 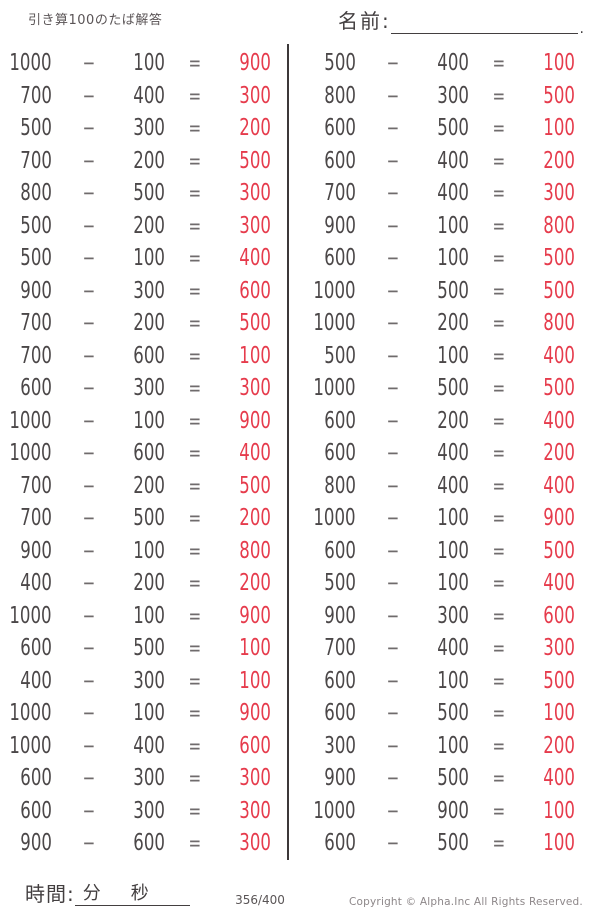 I want to click on answer: 300, so click(x=255, y=193).